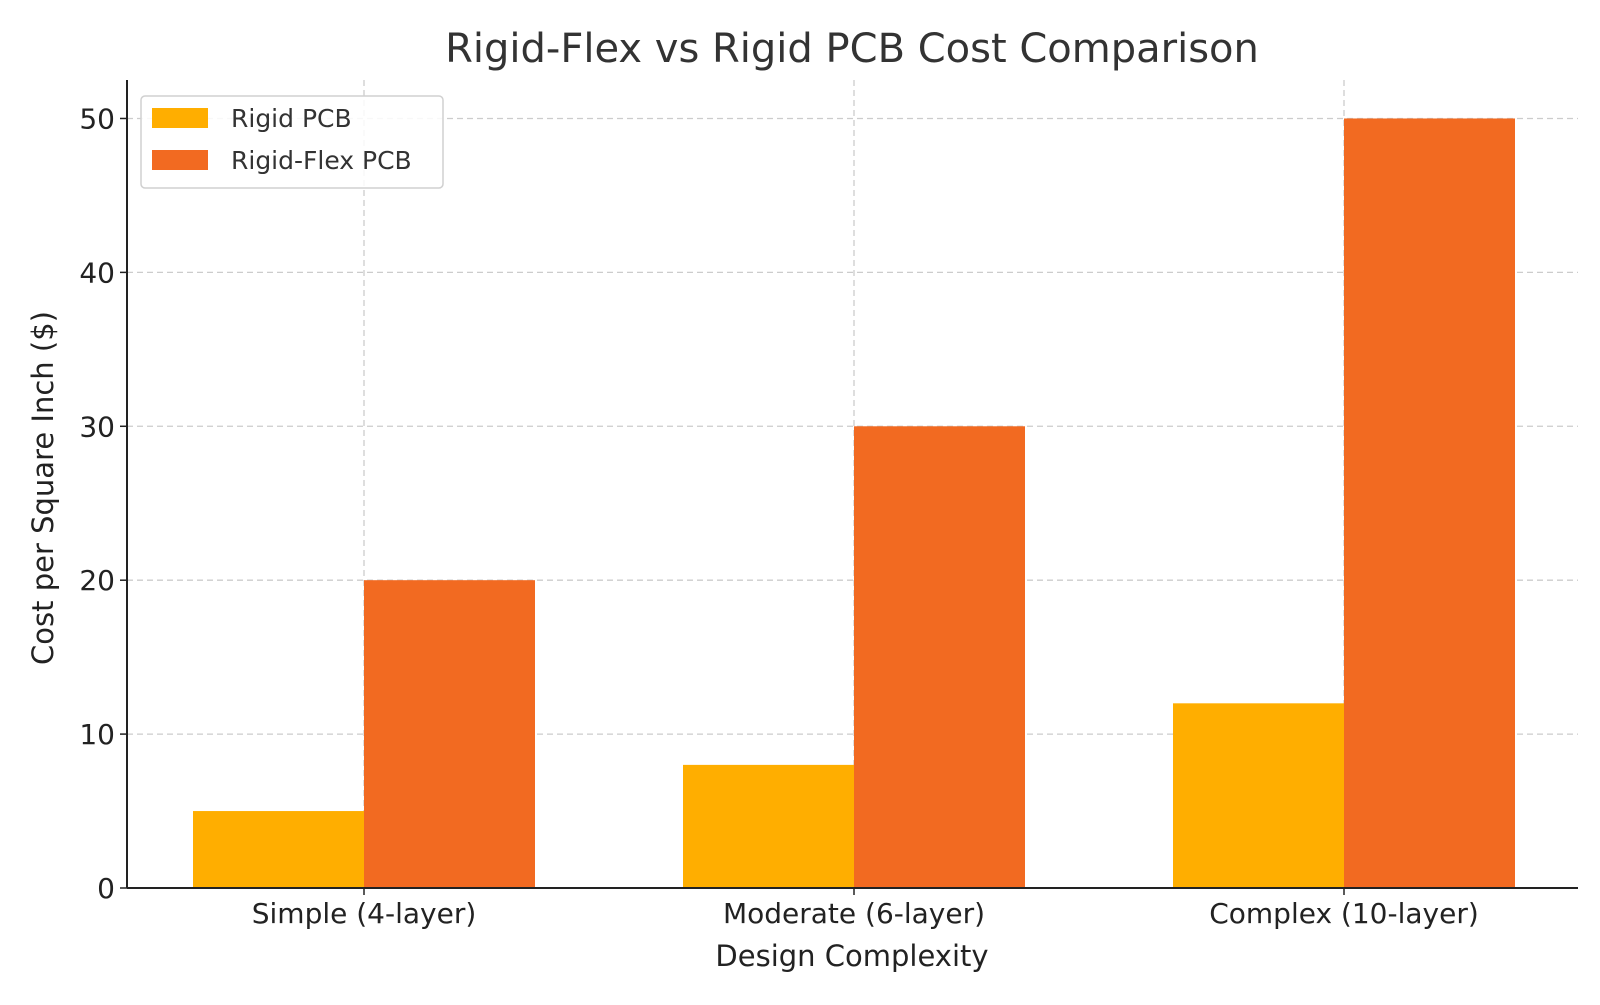 The height and width of the screenshot is (1005, 1600). I want to click on y-tick-label: 30, so click(97, 426).